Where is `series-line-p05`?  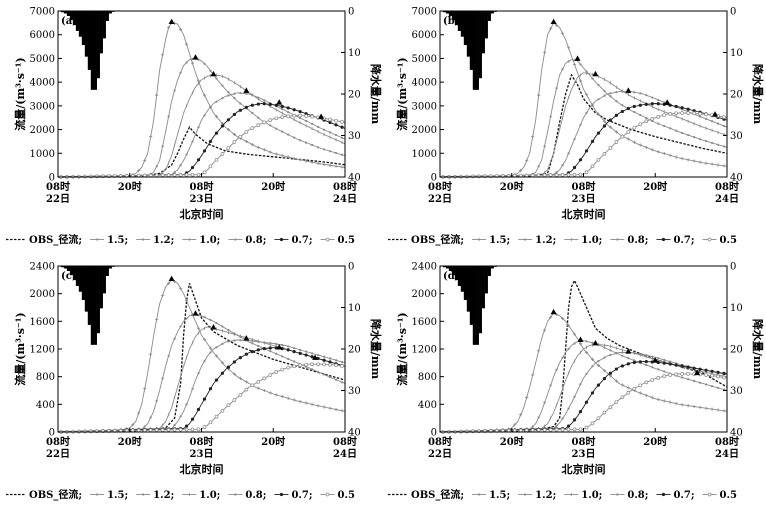 series-line-p05 is located at coordinates (201, 146).